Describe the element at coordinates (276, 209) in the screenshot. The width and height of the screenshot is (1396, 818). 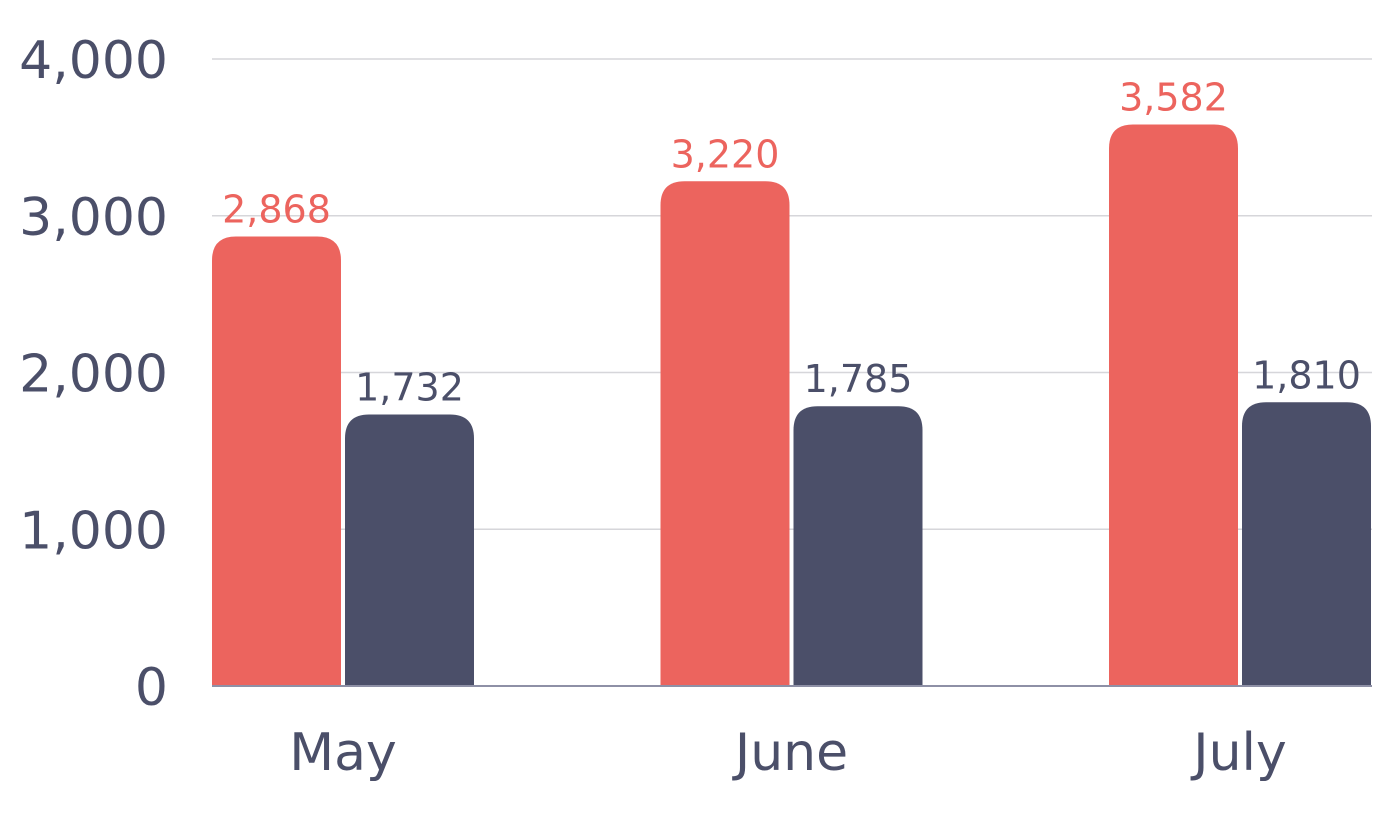
I see `data-label: 2,868` at that location.